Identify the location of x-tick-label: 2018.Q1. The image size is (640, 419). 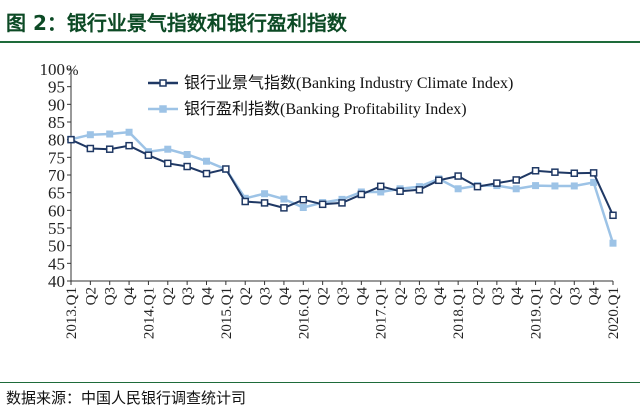
(459, 313).